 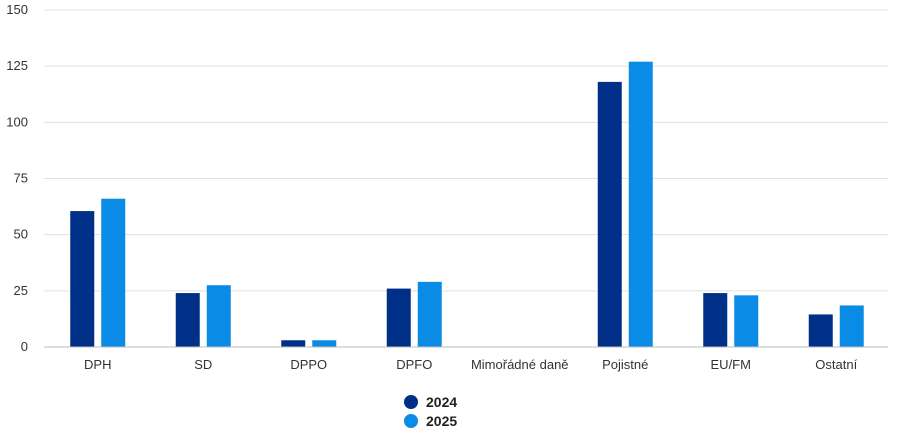 What do you see at coordinates (97, 364) in the screenshot?
I see `x-tick-label: DPH` at bounding box center [97, 364].